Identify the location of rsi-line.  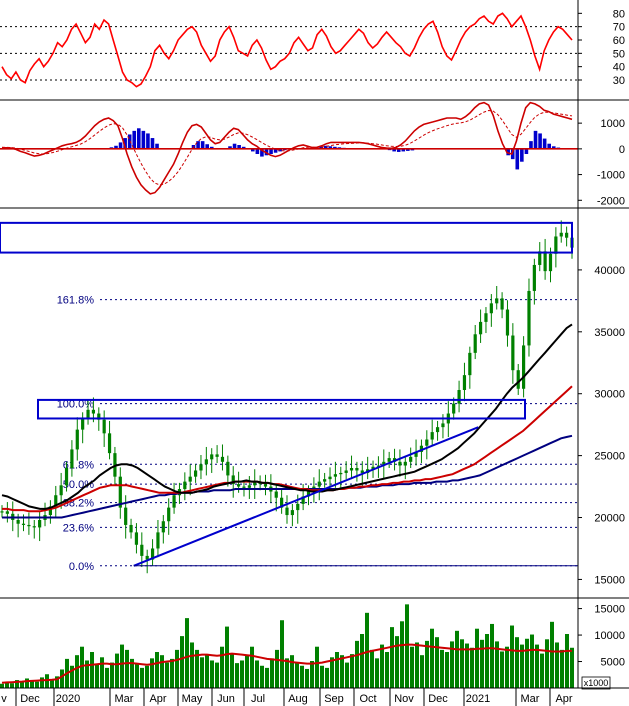
(287, 50).